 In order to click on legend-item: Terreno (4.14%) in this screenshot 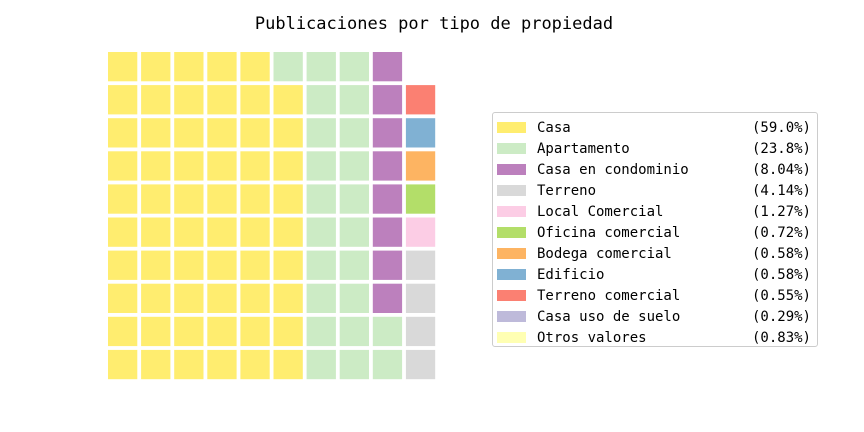, I will do `click(654, 190)`.